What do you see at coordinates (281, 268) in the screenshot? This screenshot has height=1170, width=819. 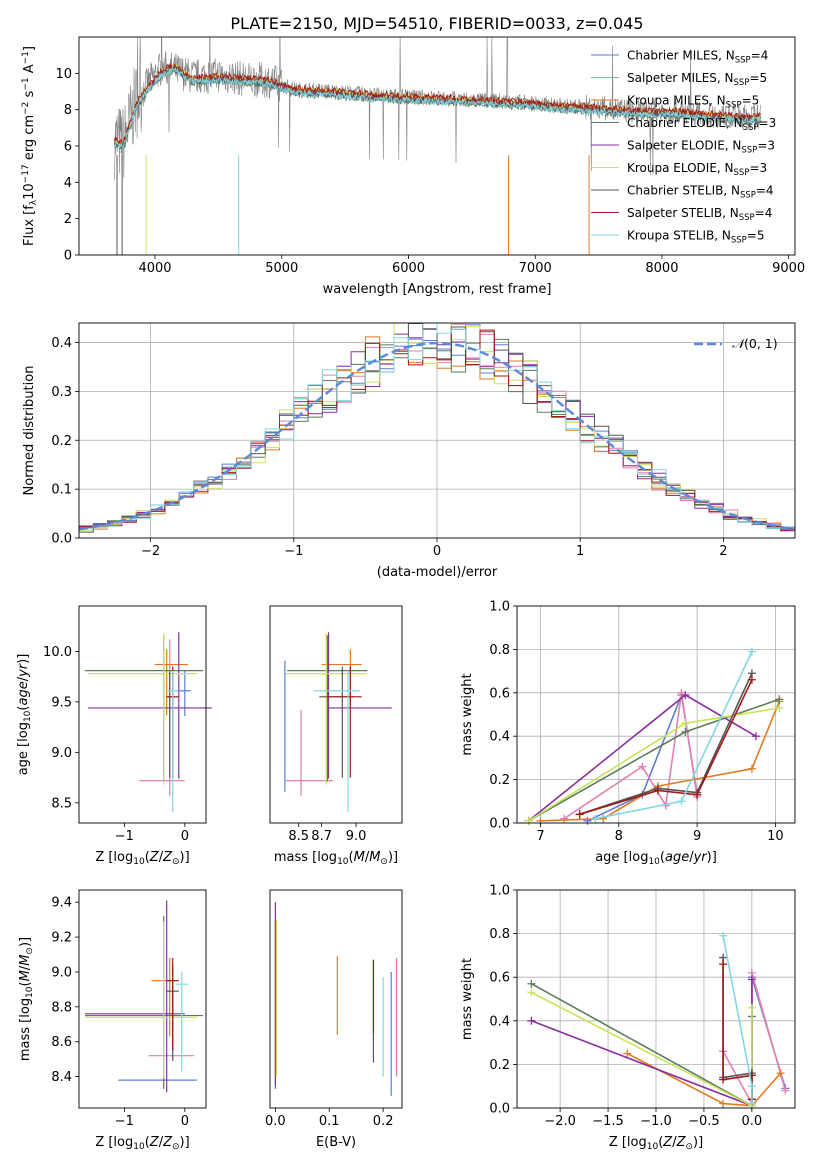 I see `x-tick-label: 5000` at bounding box center [281, 268].